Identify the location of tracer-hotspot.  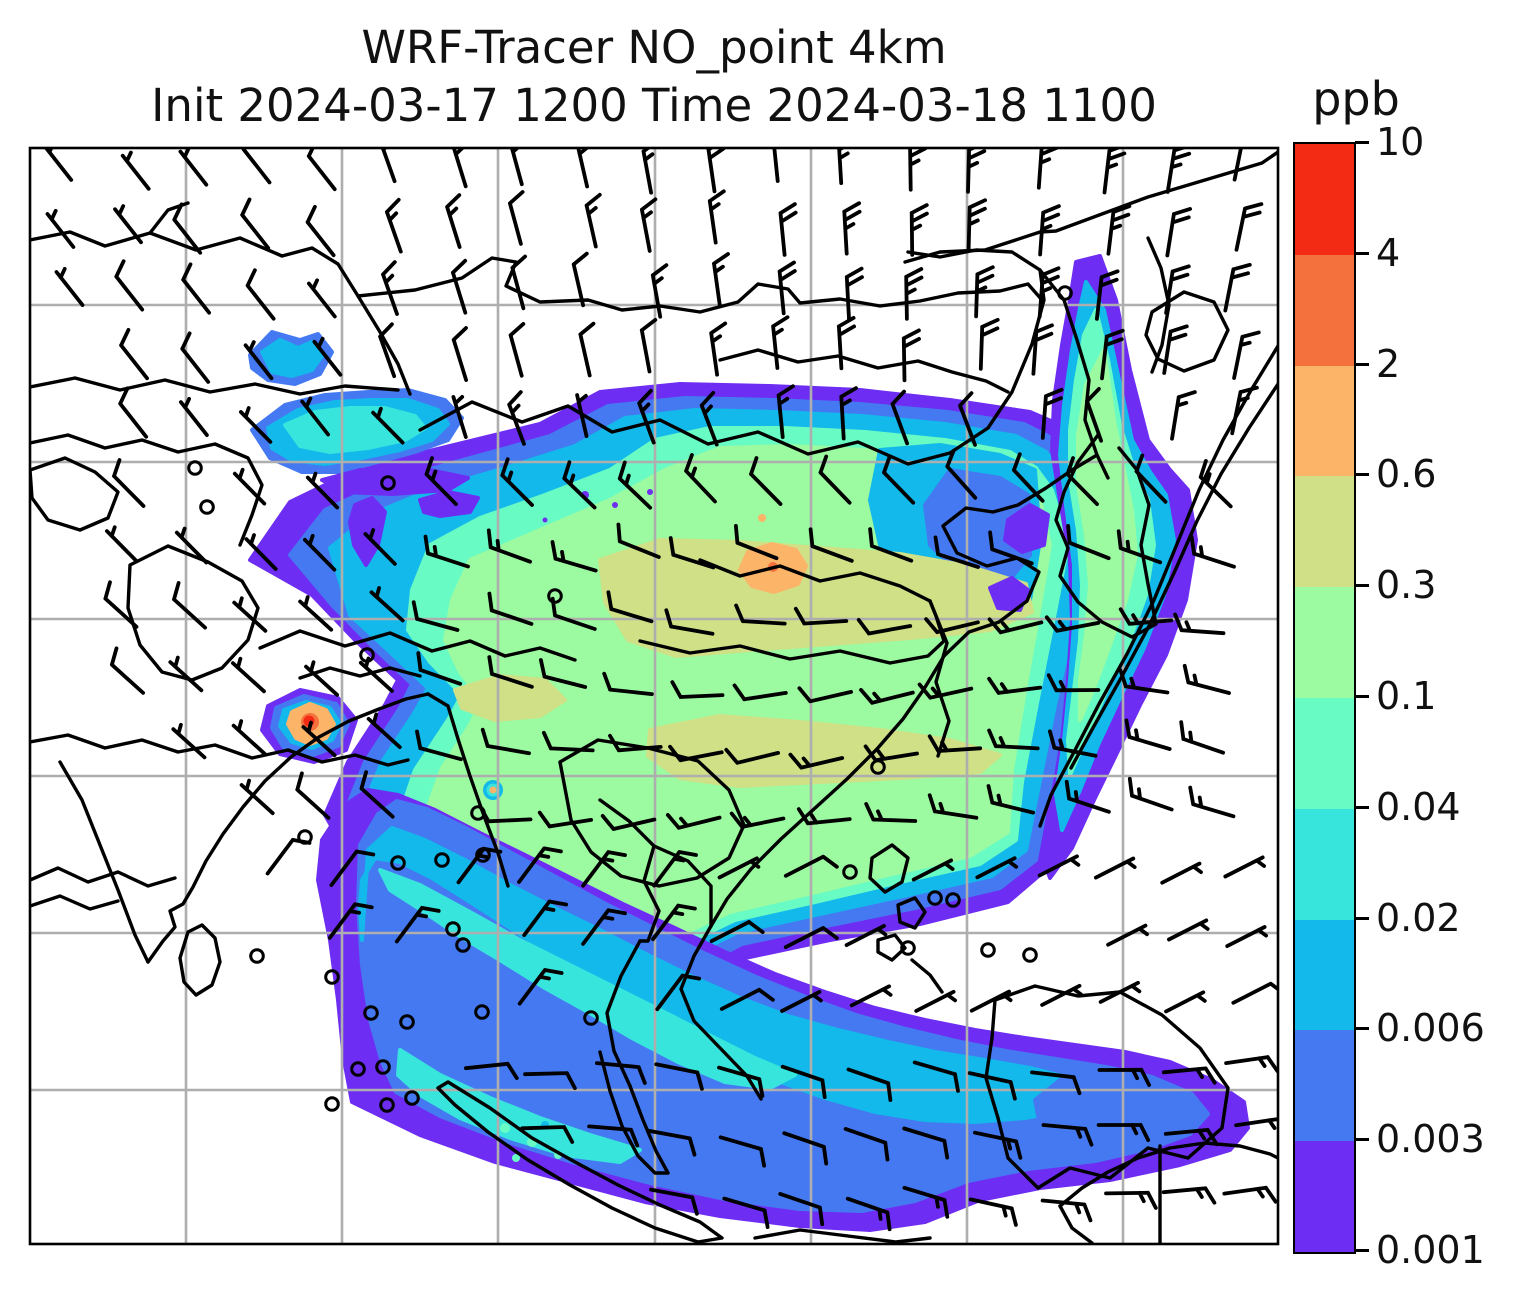
(650, 492).